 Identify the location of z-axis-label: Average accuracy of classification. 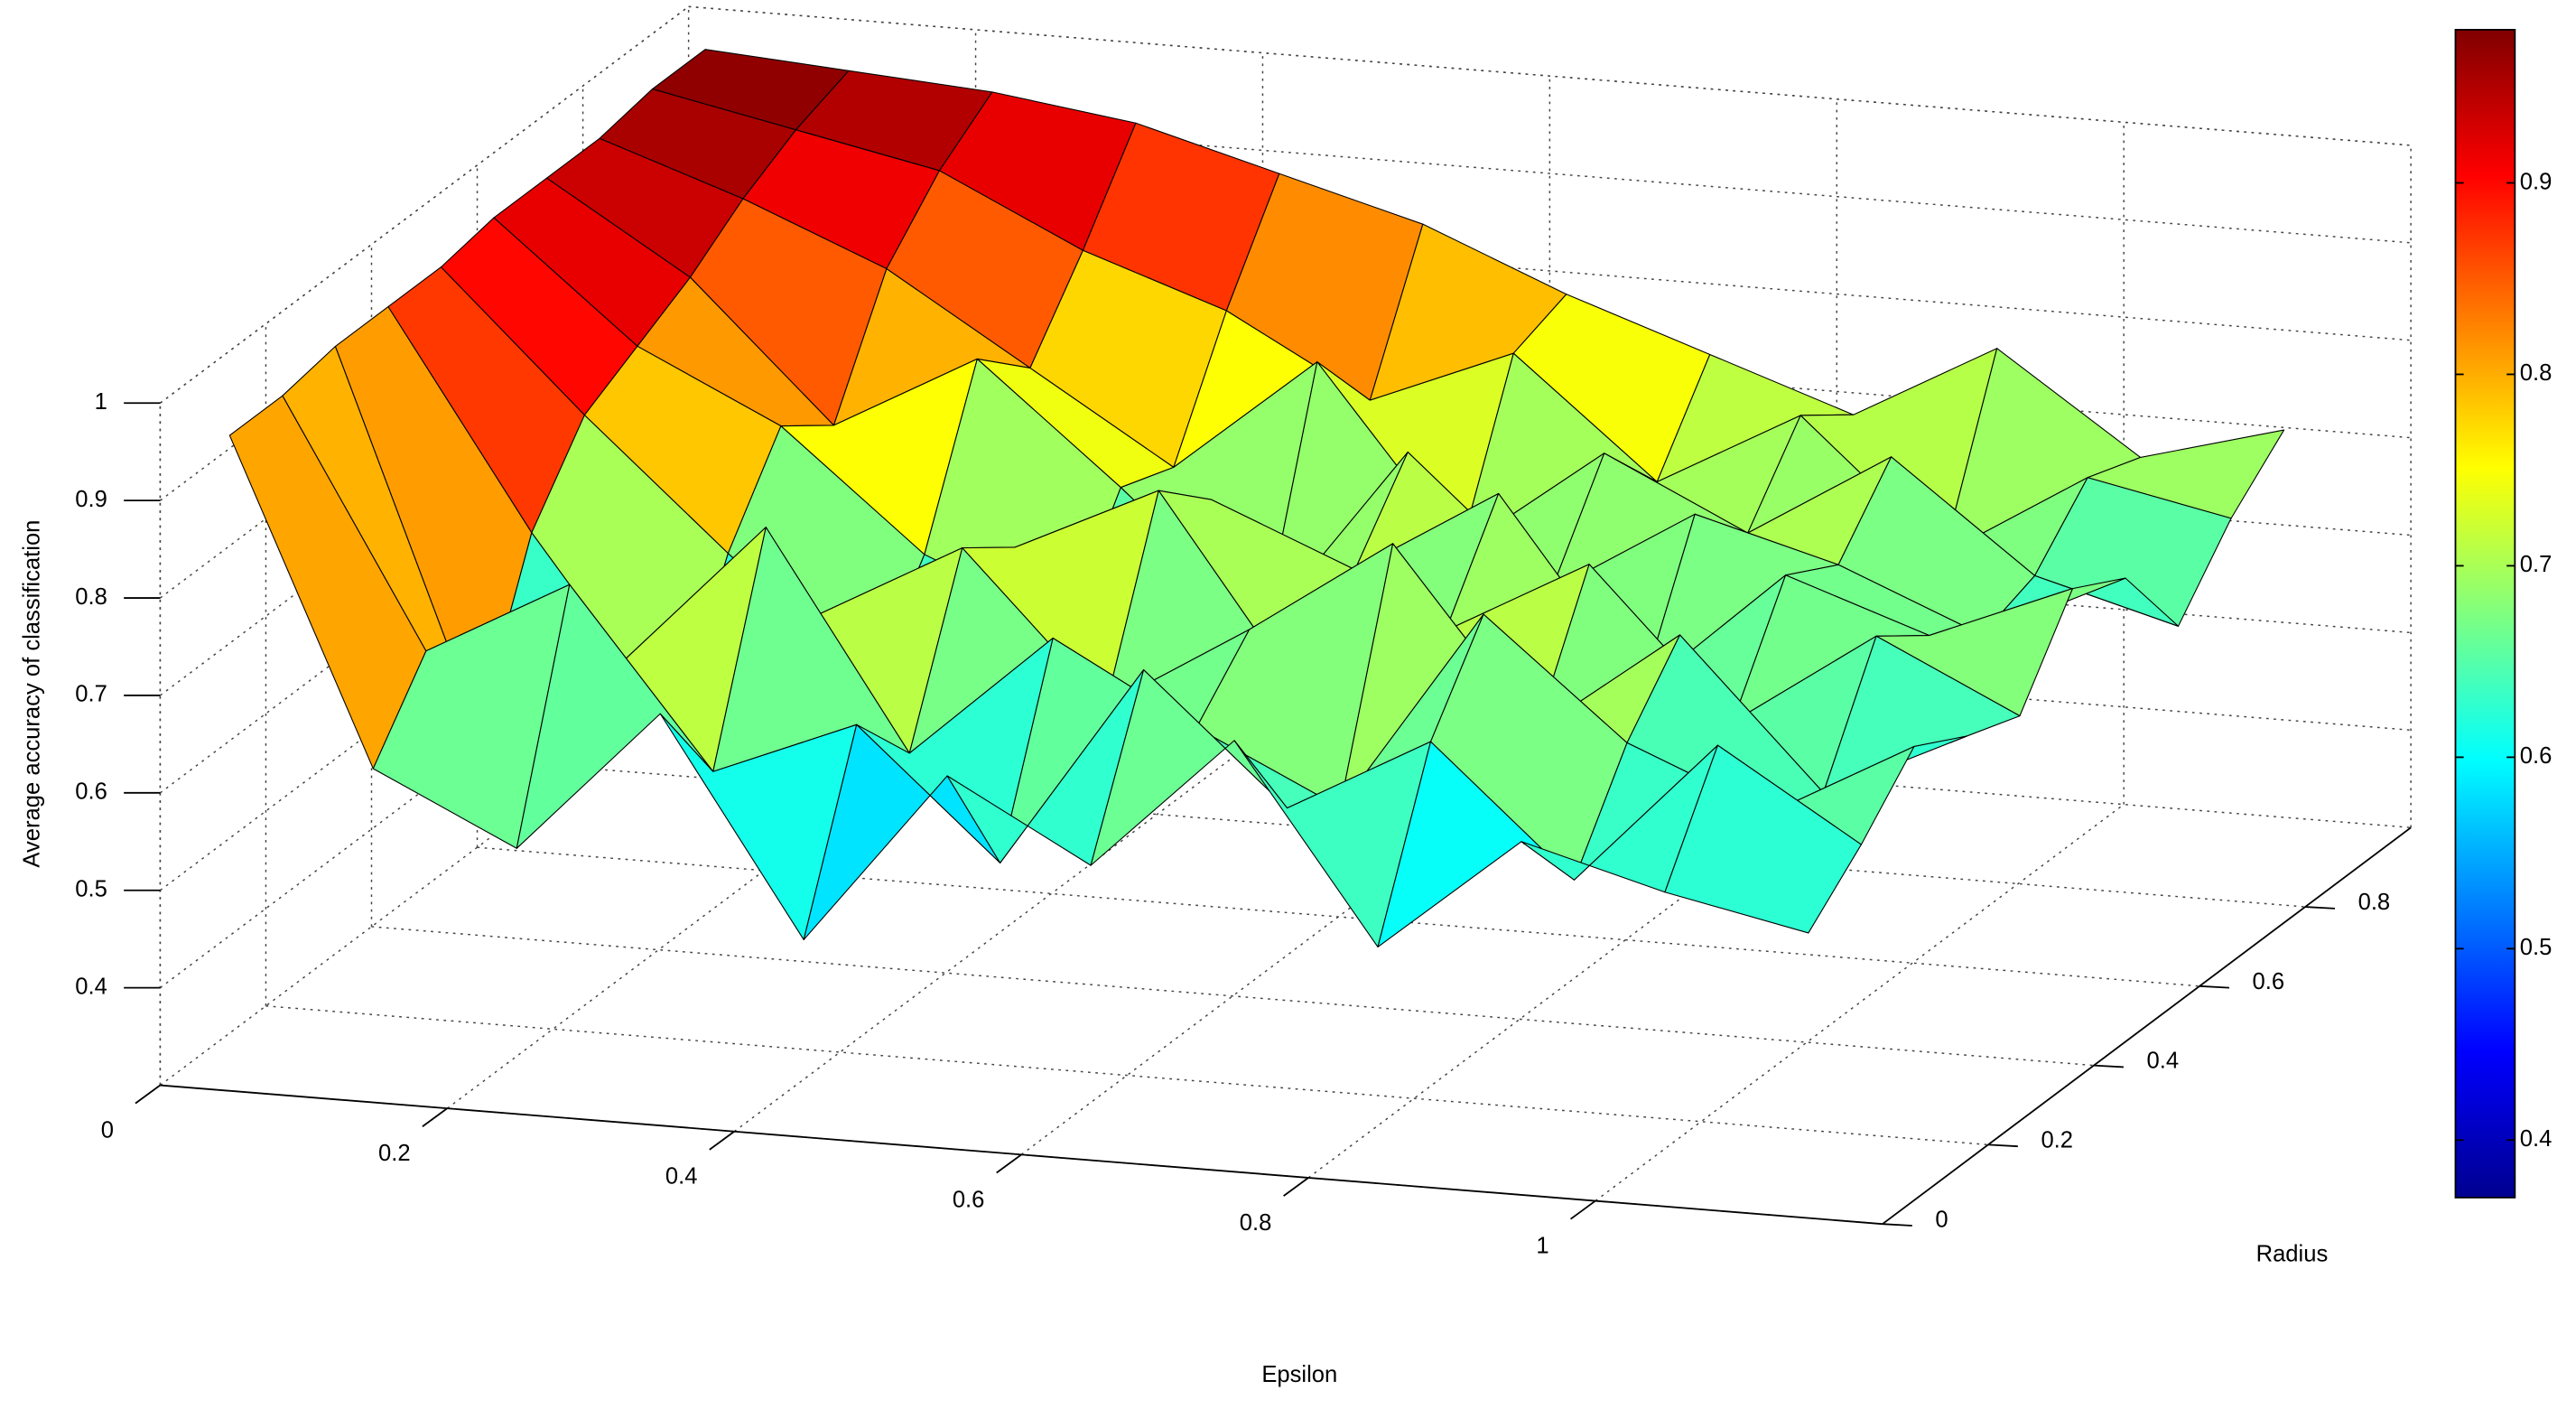
(31, 694).